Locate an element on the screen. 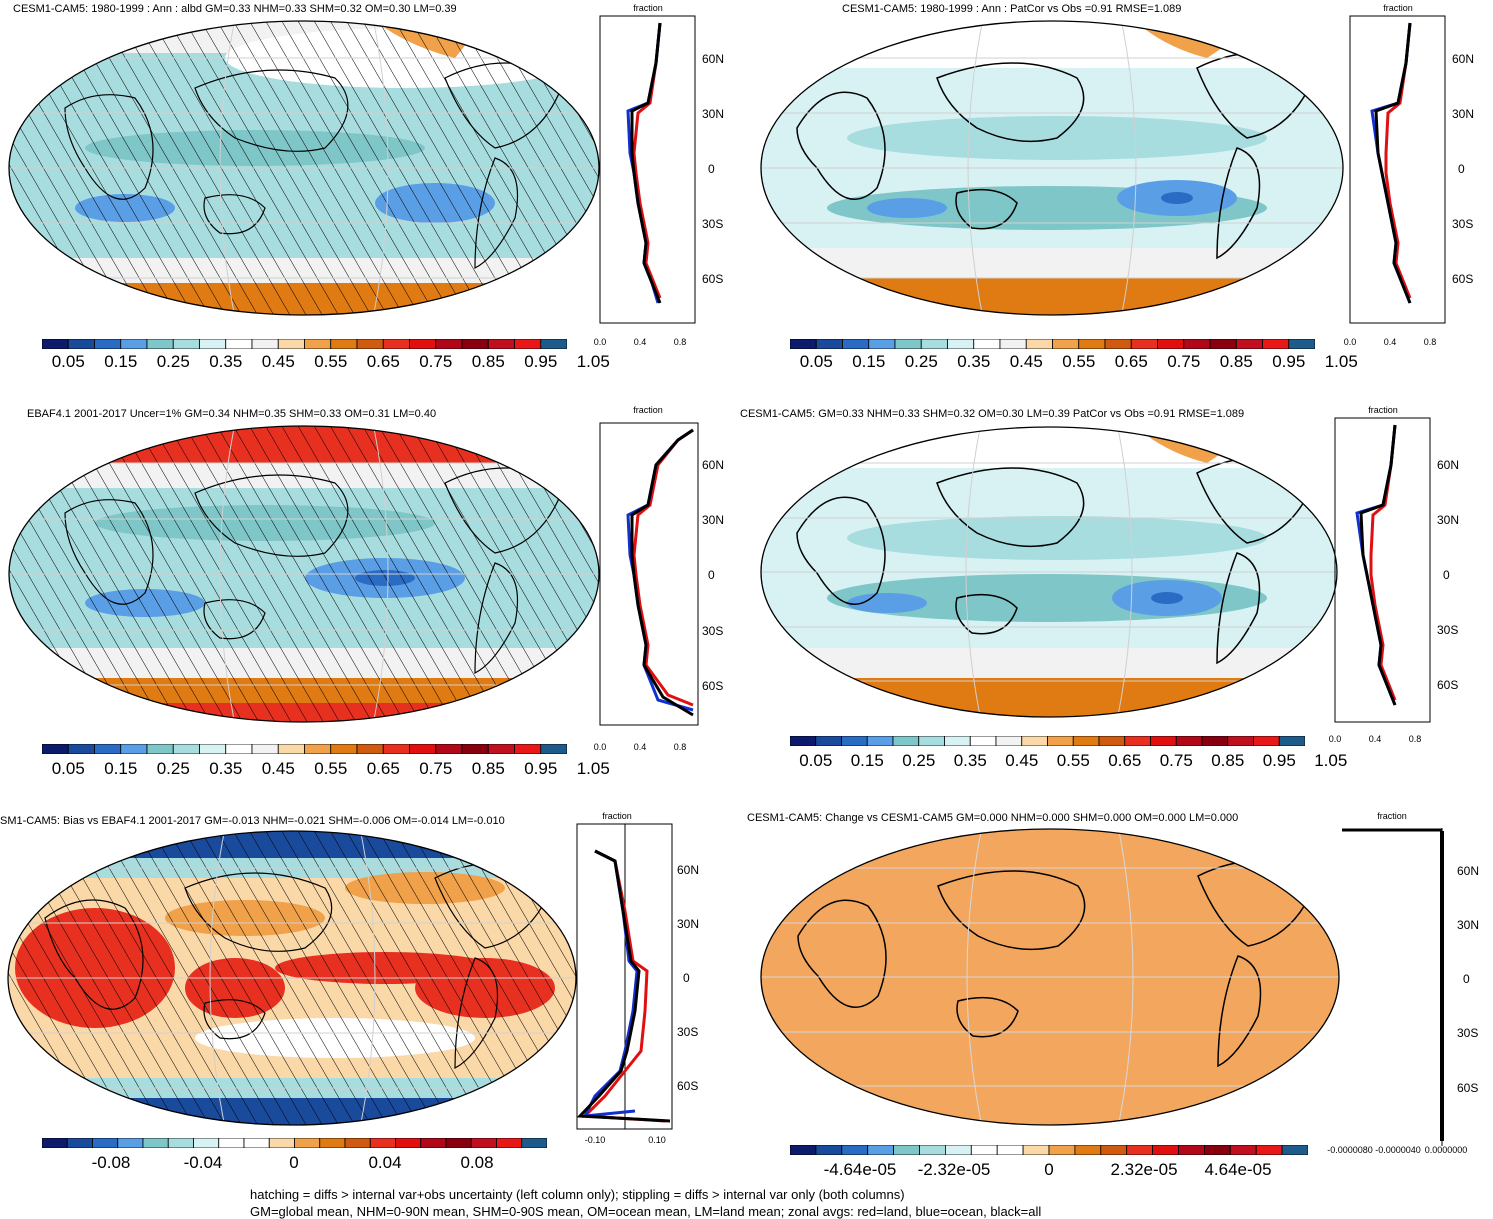 The width and height of the screenshot is (1493, 1219). world-map is located at coordinates (304, 574).